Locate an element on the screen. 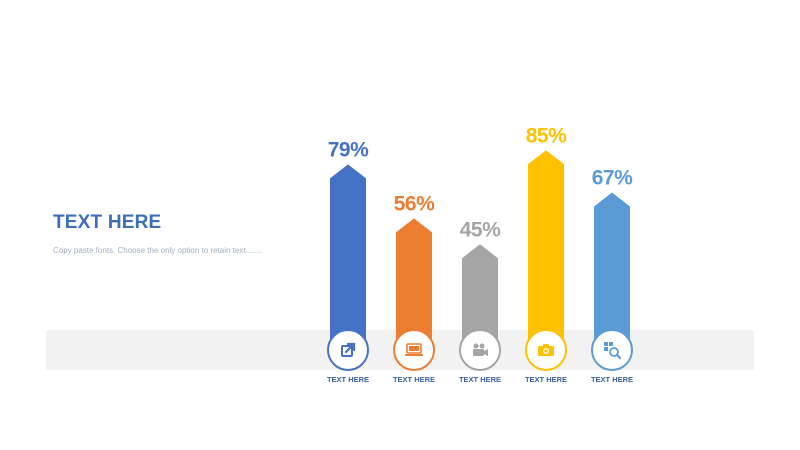 Image resolution: width=800 pixels, height=450 pixels. slide-heading: TEXT HERE is located at coordinates (107, 222).